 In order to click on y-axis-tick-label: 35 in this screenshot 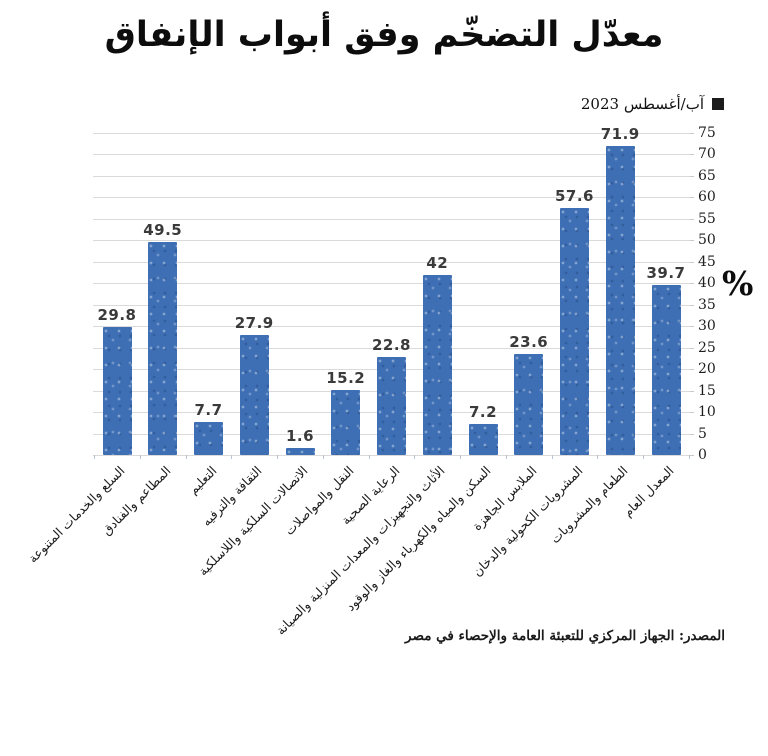, I will do `click(707, 304)`.